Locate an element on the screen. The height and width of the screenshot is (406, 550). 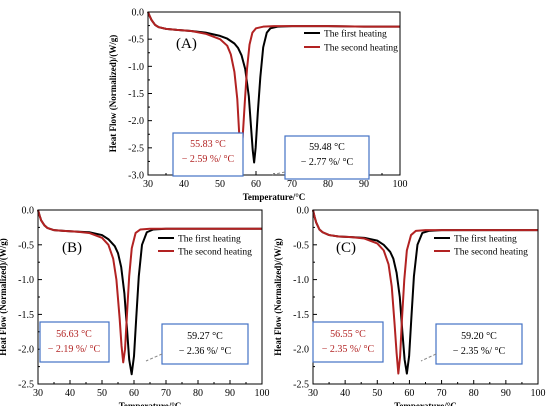
annotation-temperature: 56.63 °C is located at coordinates (74, 334).